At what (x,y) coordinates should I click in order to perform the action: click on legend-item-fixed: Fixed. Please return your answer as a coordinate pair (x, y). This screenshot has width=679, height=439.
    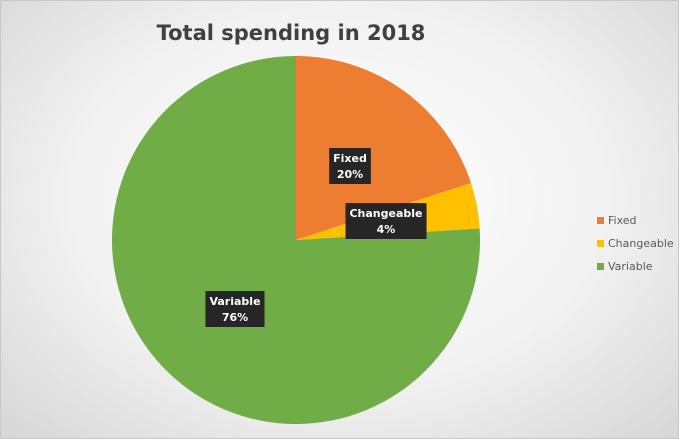
    Looking at the image, I should click on (635, 220).